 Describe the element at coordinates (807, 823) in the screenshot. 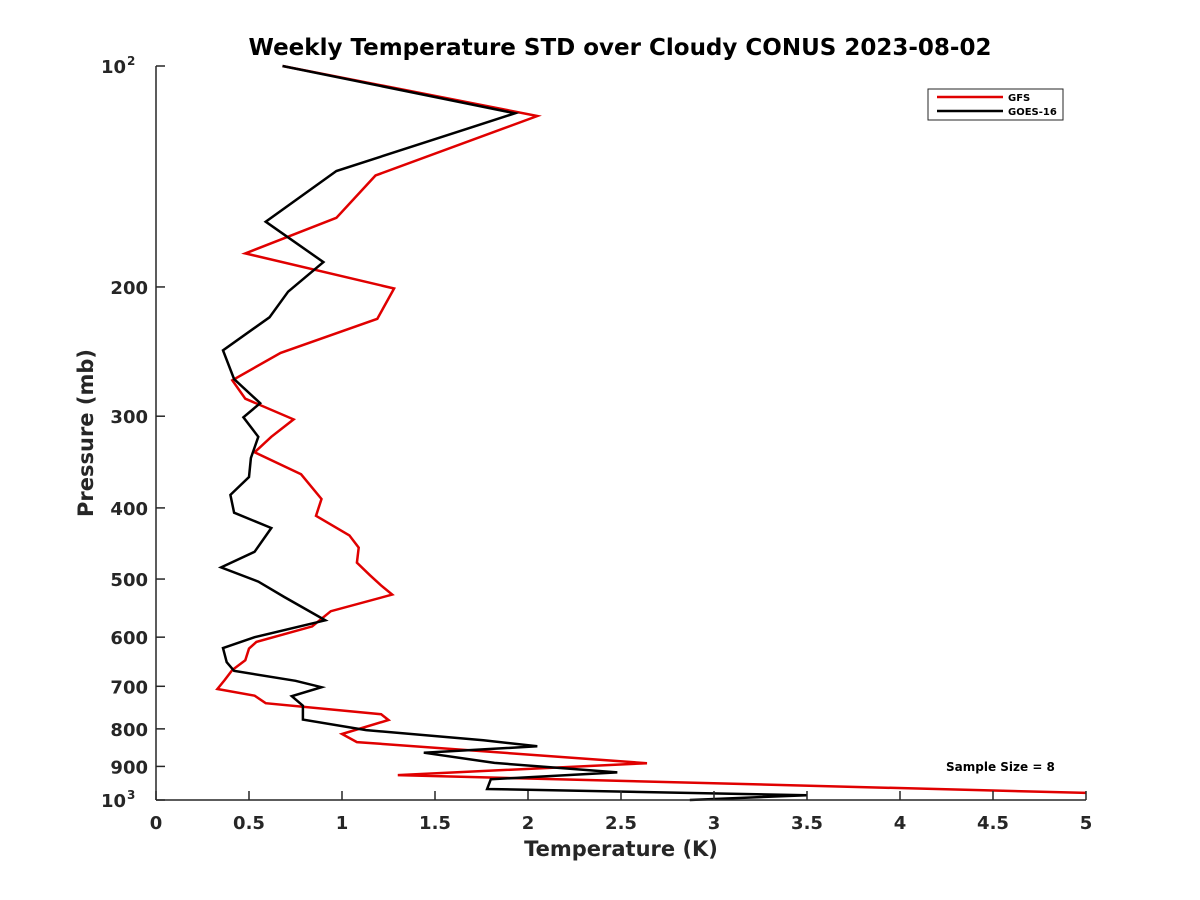

I see `x-tick-label: 3.5` at that location.